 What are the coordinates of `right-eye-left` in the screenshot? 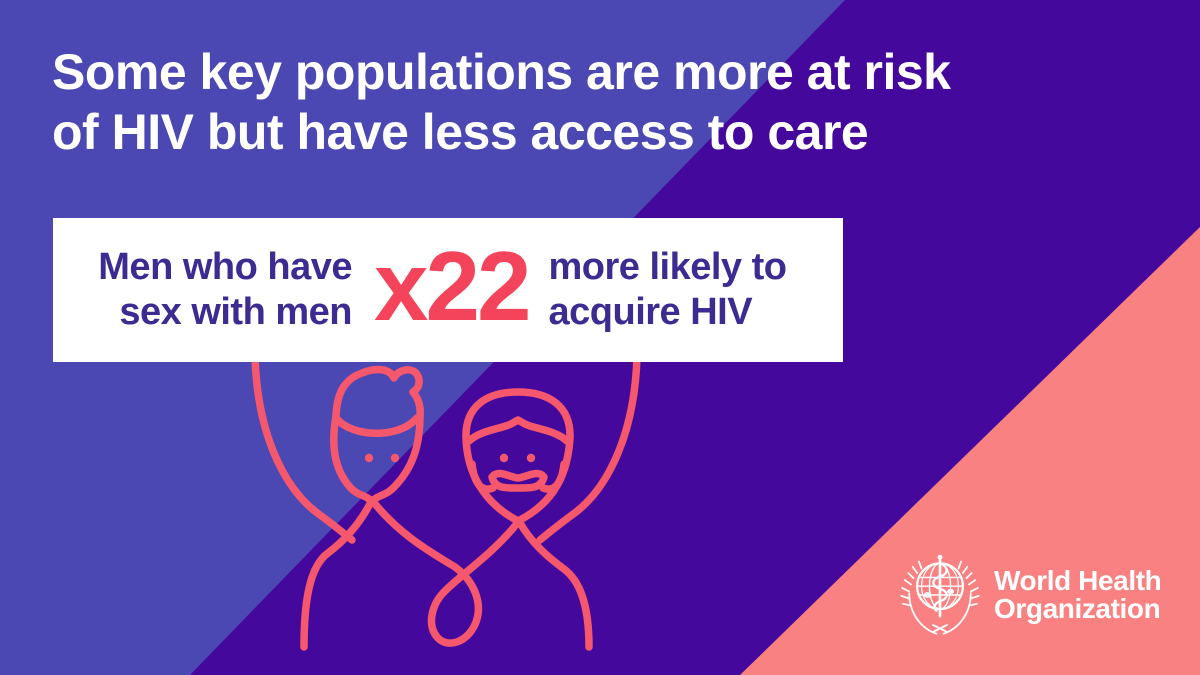 It's located at (504, 458).